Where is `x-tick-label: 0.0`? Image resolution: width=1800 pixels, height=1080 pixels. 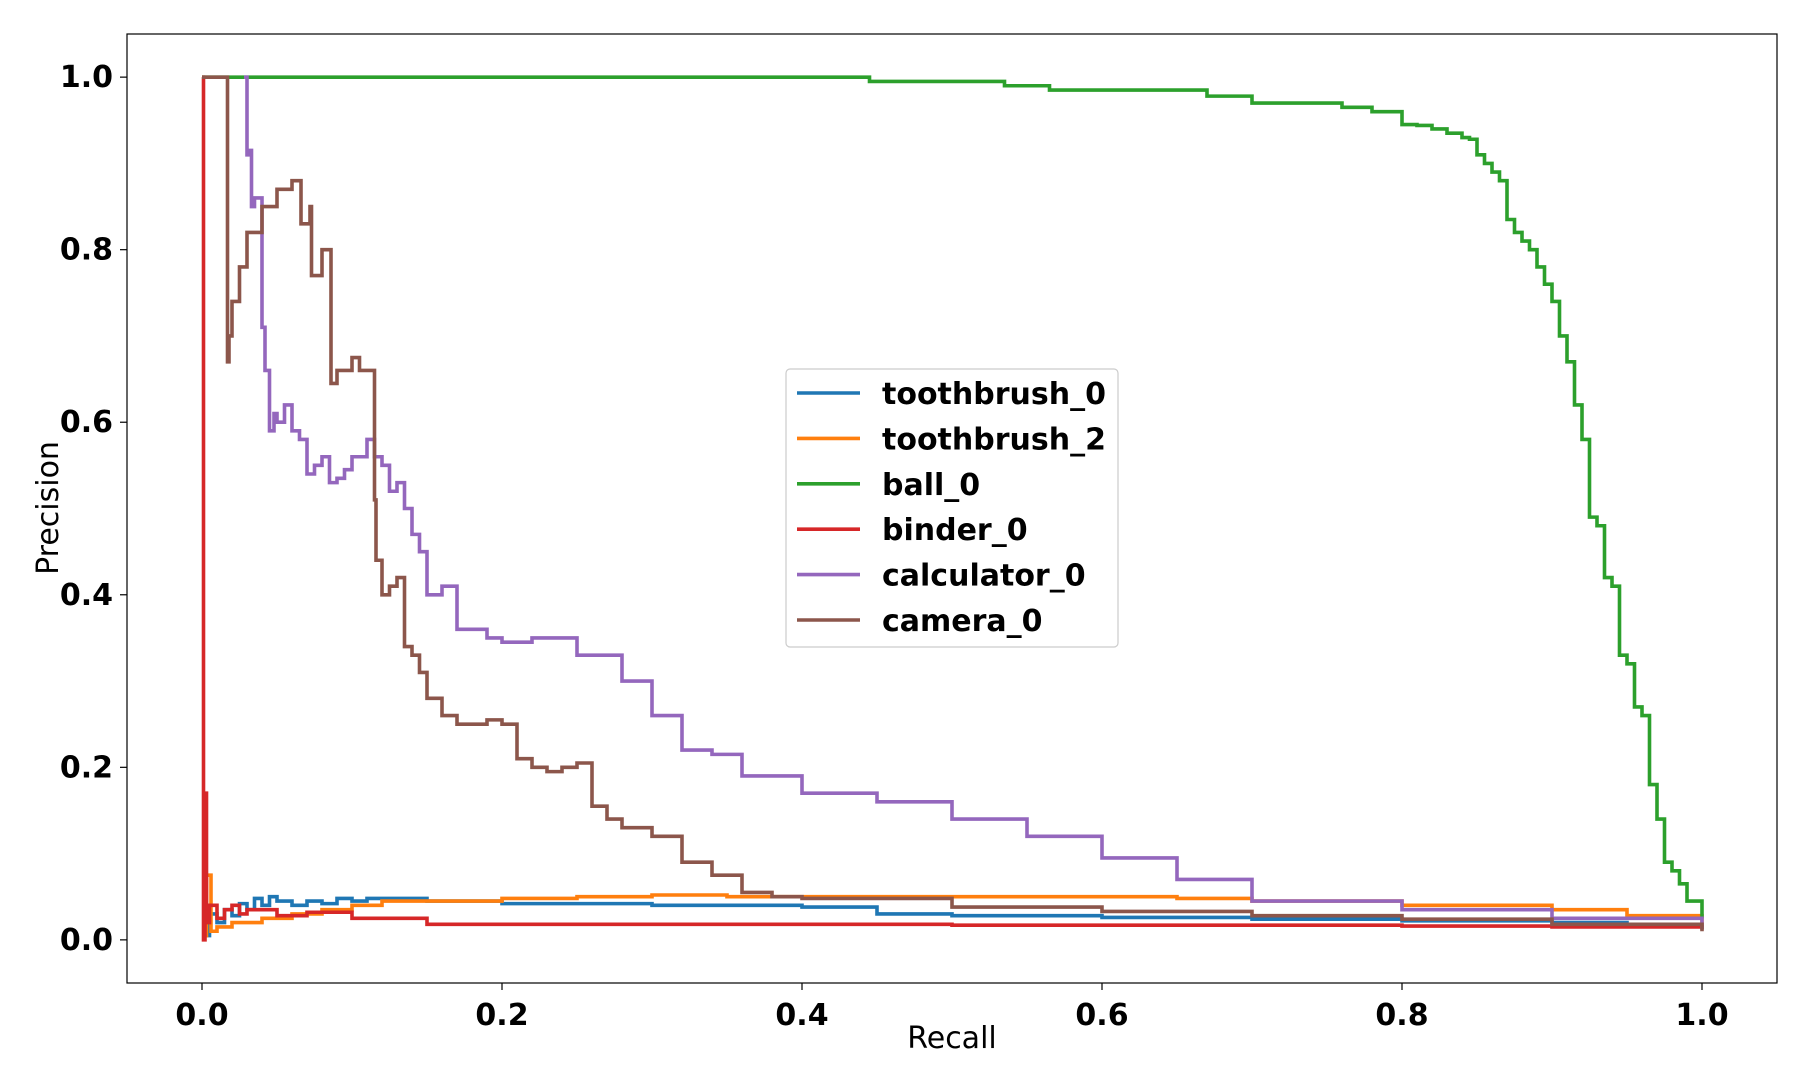
x-tick-label: 0.0 is located at coordinates (201, 1015).